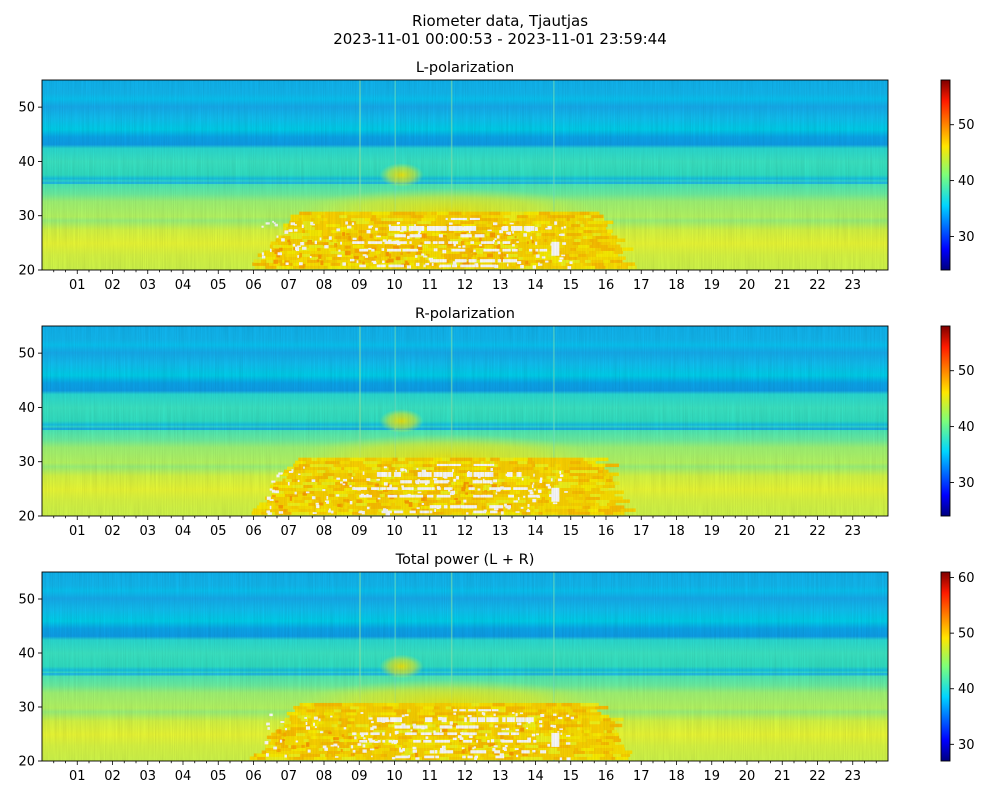  What do you see at coordinates (957, 666) in the screenshot?
I see `colorbar: 30 40 50 60` at bounding box center [957, 666].